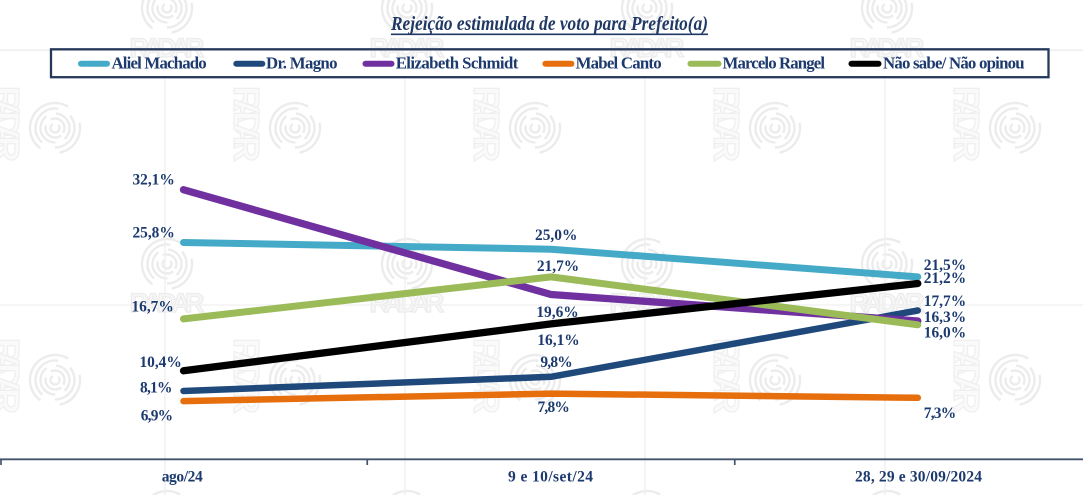  I want to click on svg-text: 16,0%, so click(945, 332).